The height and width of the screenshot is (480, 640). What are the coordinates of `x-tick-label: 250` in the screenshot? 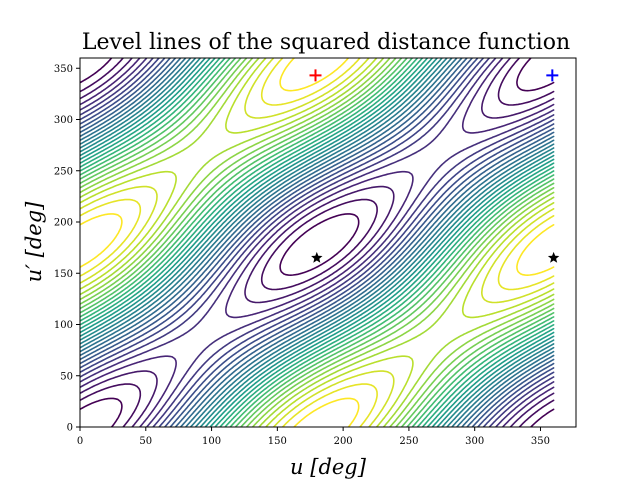 It's located at (408, 441).